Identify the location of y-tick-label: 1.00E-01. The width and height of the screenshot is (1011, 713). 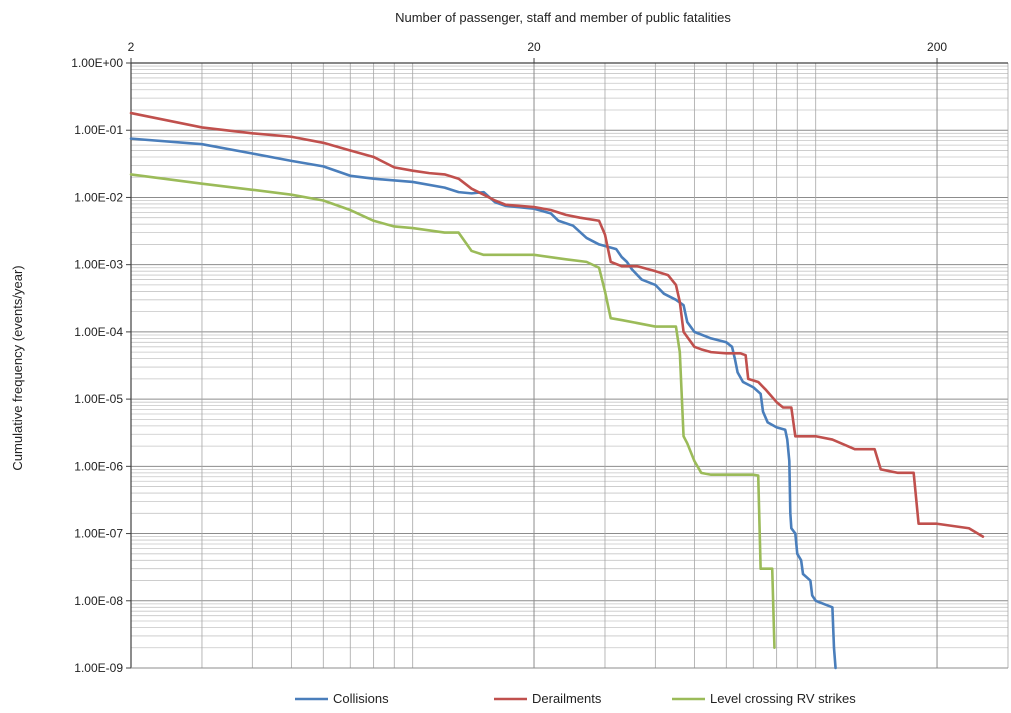
(98, 130).